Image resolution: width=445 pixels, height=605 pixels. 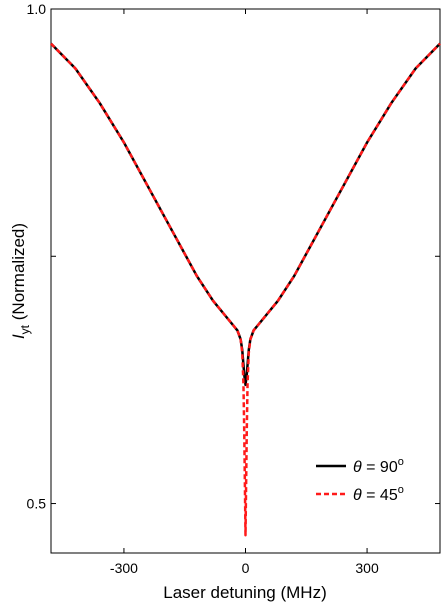 What do you see at coordinates (401, 462) in the screenshot?
I see `legend-label-series-1-sup: o` at bounding box center [401, 462].